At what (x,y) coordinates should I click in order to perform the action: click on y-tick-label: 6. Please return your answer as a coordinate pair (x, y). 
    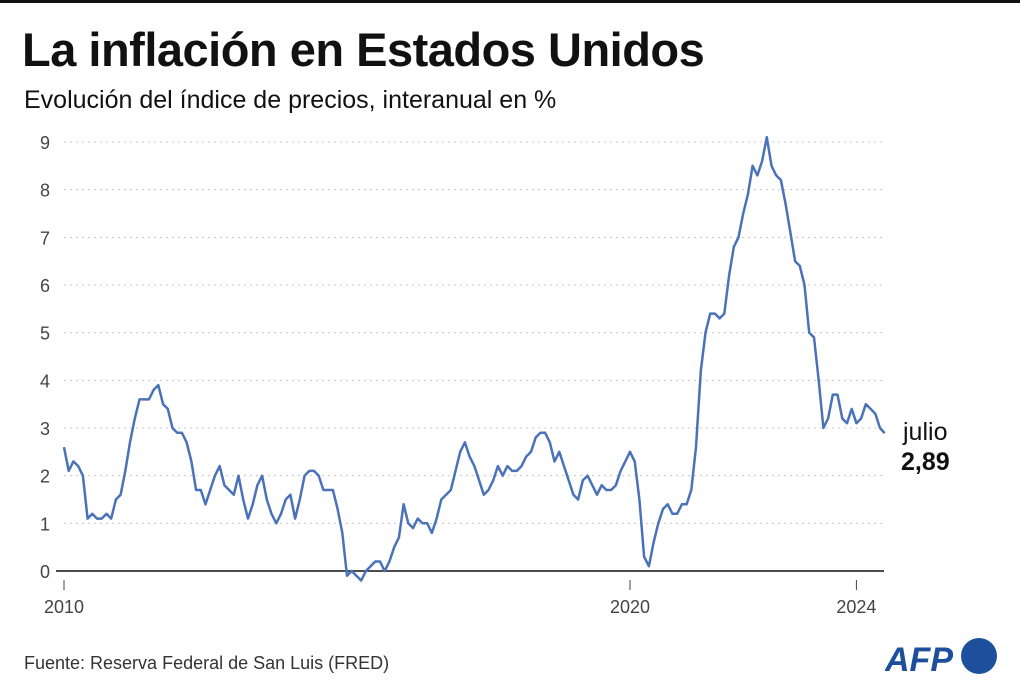
    Looking at the image, I should click on (45, 286).